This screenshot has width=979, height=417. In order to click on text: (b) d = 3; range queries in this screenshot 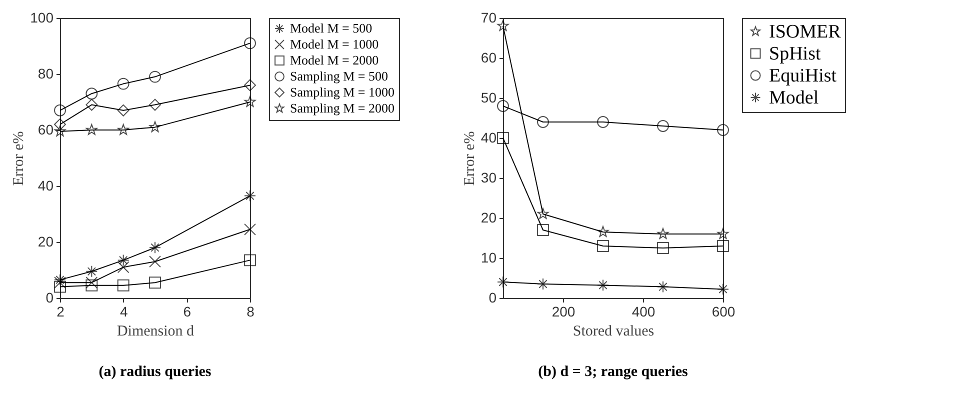, I will do `click(613, 372)`.